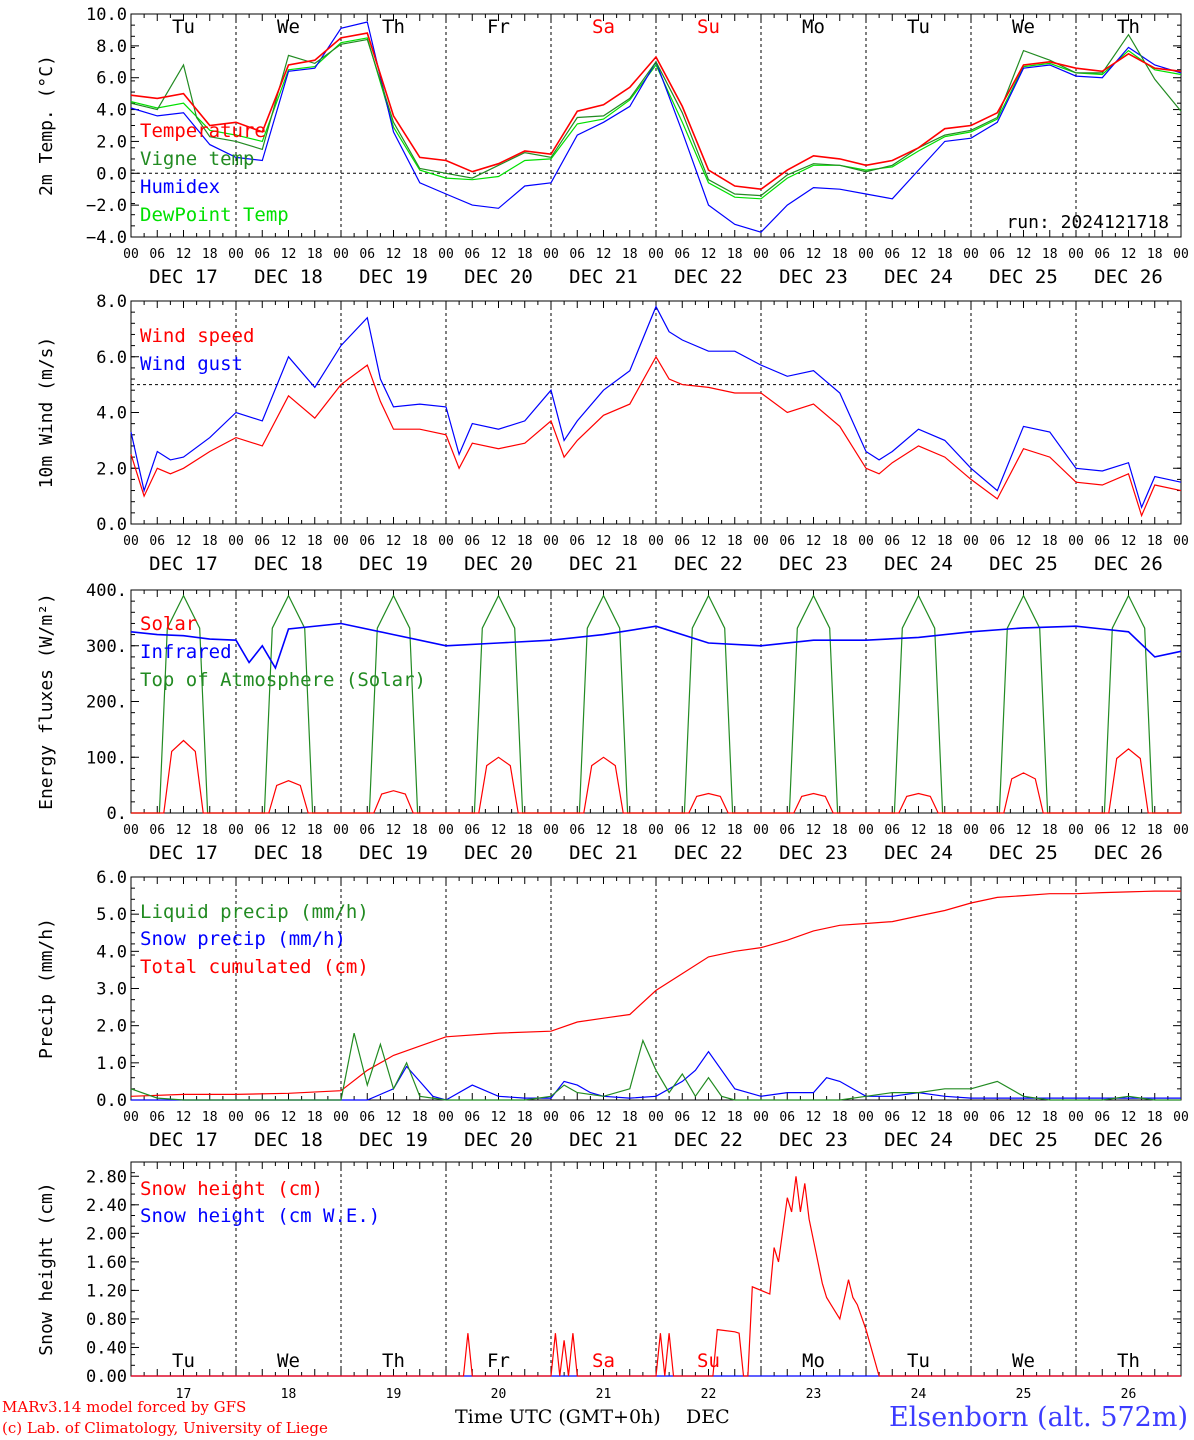 The image size is (1194, 1440). What do you see at coordinates (254, 912) in the screenshot?
I see `legend-entry: Liquid precip (mm/h)` at bounding box center [254, 912].